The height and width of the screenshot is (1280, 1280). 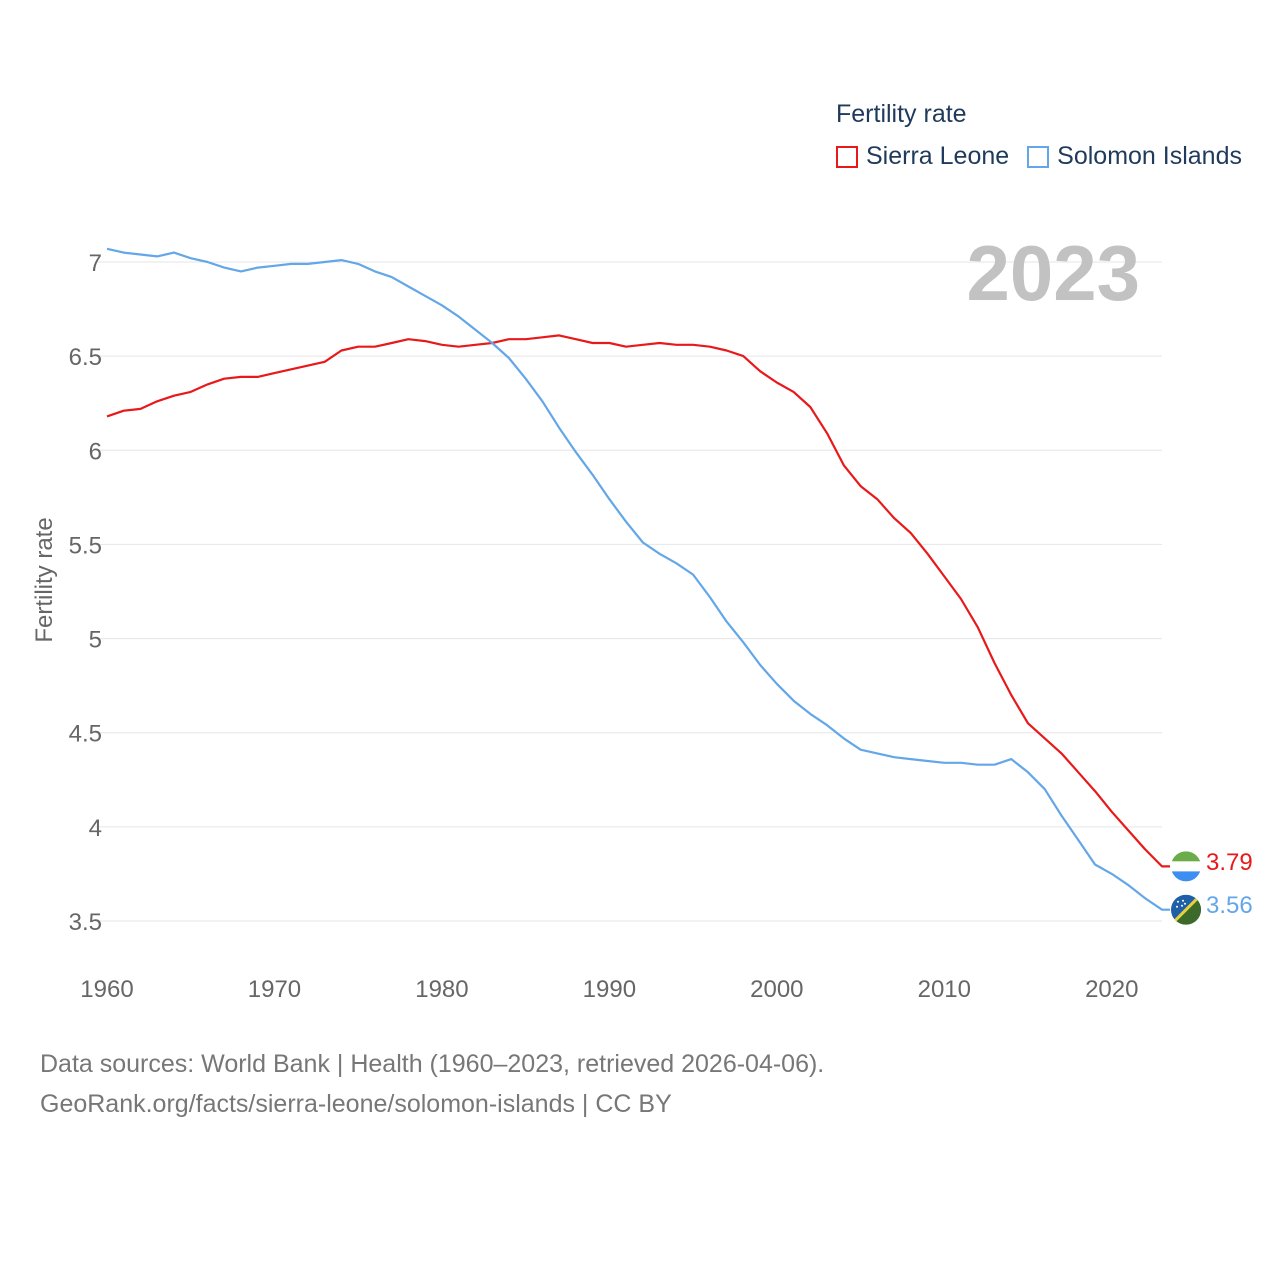 What do you see at coordinates (776, 989) in the screenshot?
I see `x-tick-label: 2000` at bounding box center [776, 989].